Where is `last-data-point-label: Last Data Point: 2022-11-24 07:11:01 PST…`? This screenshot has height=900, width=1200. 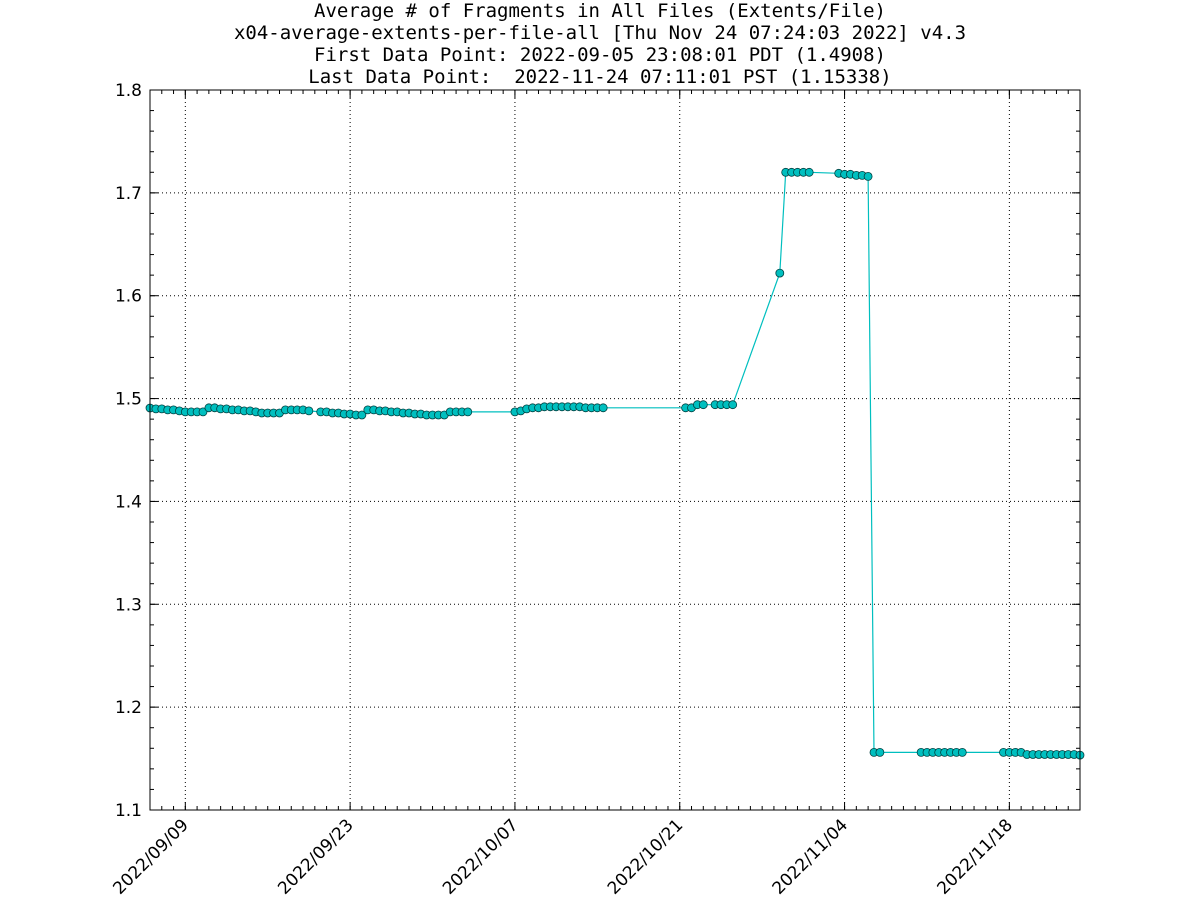 last-data-point-label: Last Data Point: 2022-11-24 07:11:01 PST… is located at coordinates (600, 77).